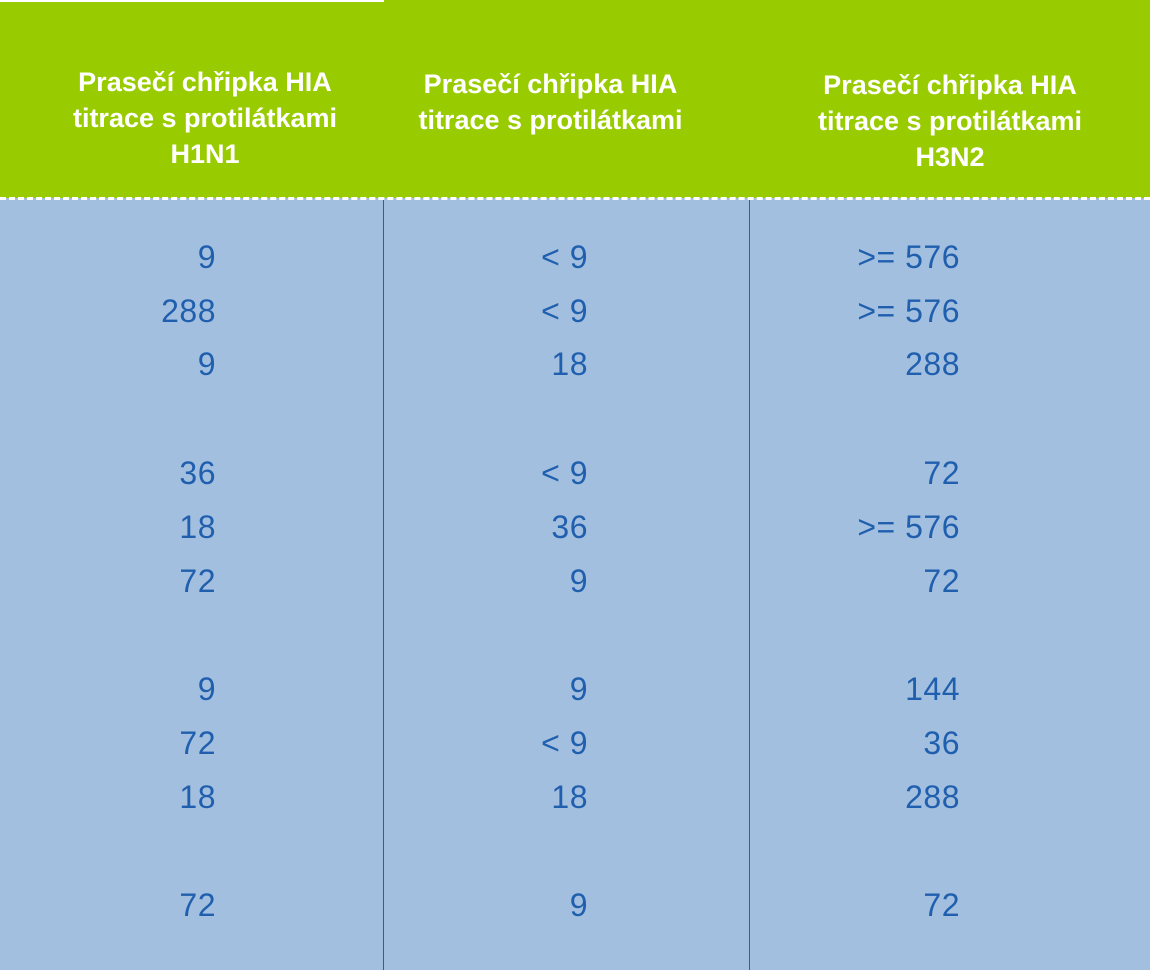  What do you see at coordinates (550, 84) in the screenshot?
I see `header-middle-line1: Prasečí chřipka HIA` at bounding box center [550, 84].